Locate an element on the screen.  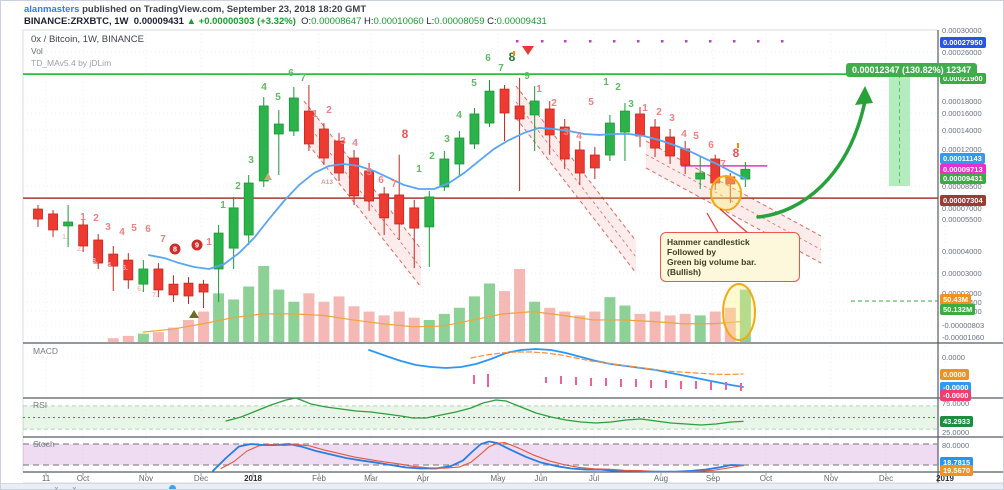
price-axis-tick: -0.00001060 is located at coordinates (963, 337).